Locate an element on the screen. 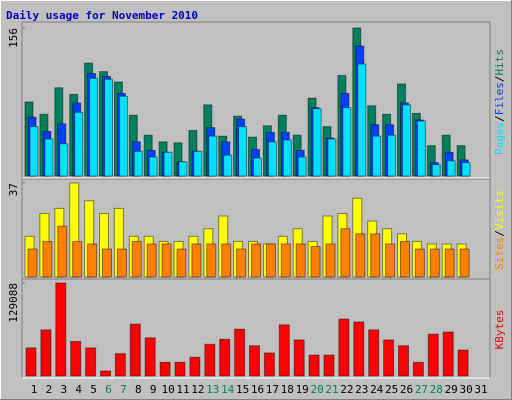 The image size is (512, 400). x-tick-label: 1 is located at coordinates (34, 389).